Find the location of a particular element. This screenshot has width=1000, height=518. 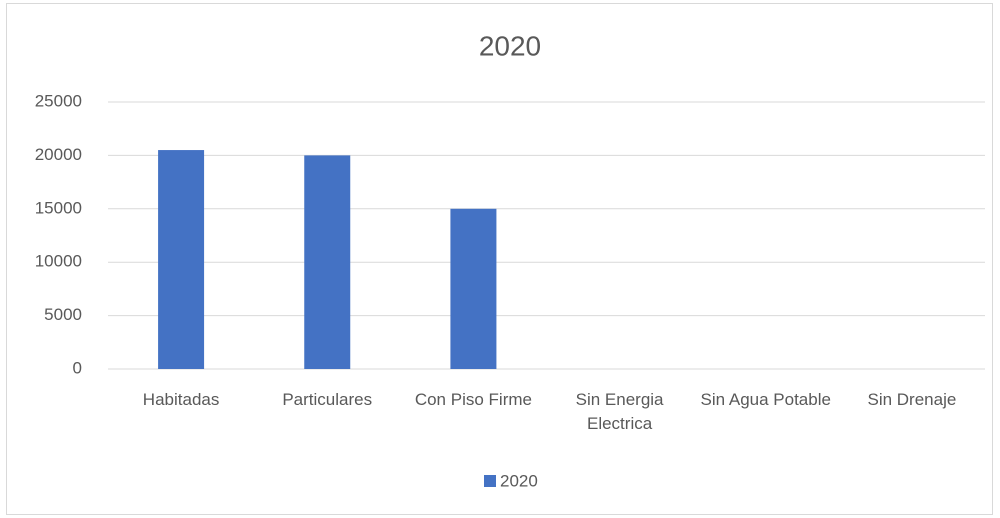

x-tick-label: Sin Energia Electrica is located at coordinates (619, 411).